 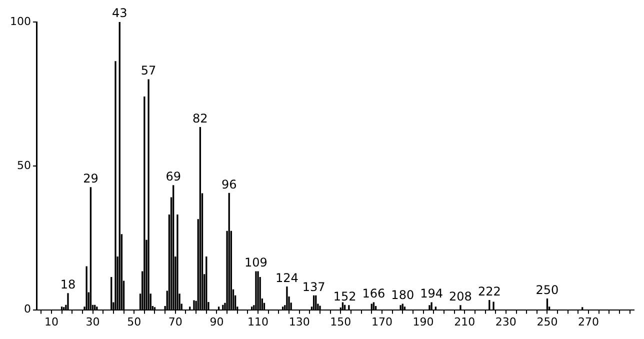 What do you see at coordinates (27, 309) in the screenshot?
I see `y-tick-label: 0` at bounding box center [27, 309].